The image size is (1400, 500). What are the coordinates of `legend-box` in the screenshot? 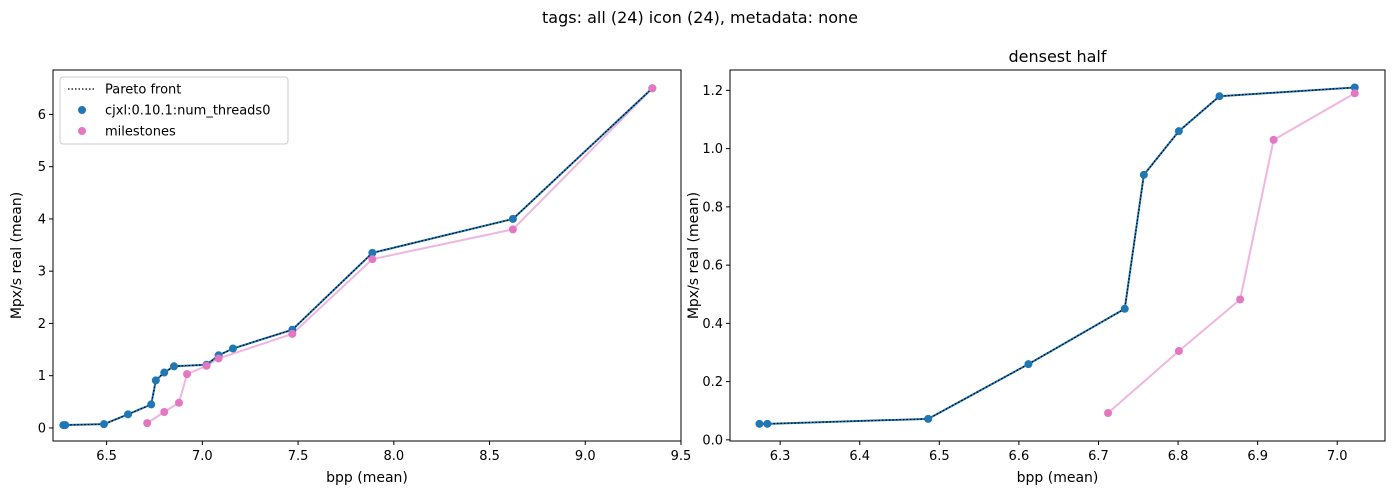 It's located at (174, 110).